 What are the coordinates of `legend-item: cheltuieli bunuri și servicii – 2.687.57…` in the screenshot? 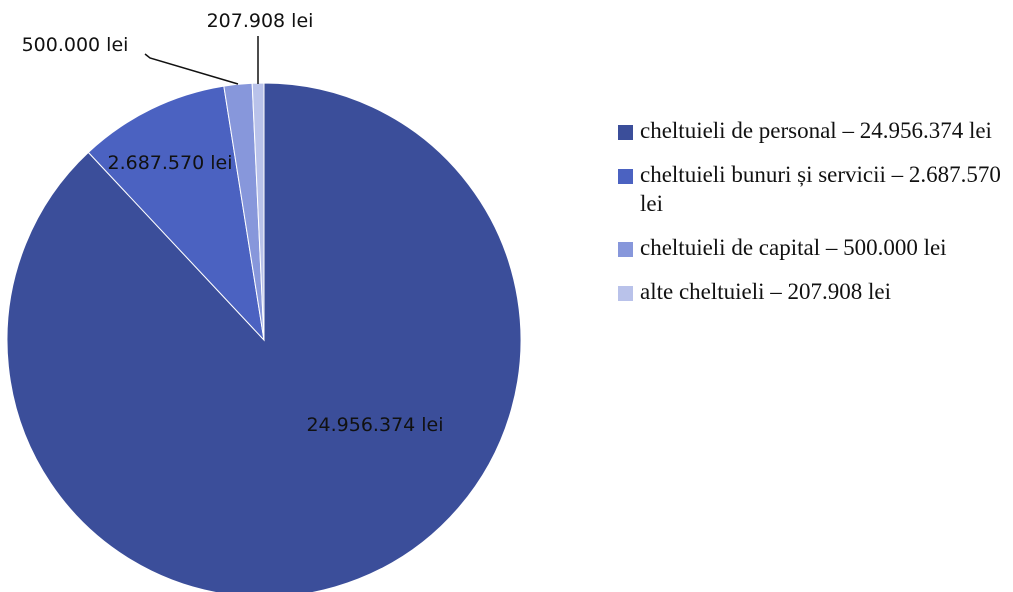 It's located at (813, 189).